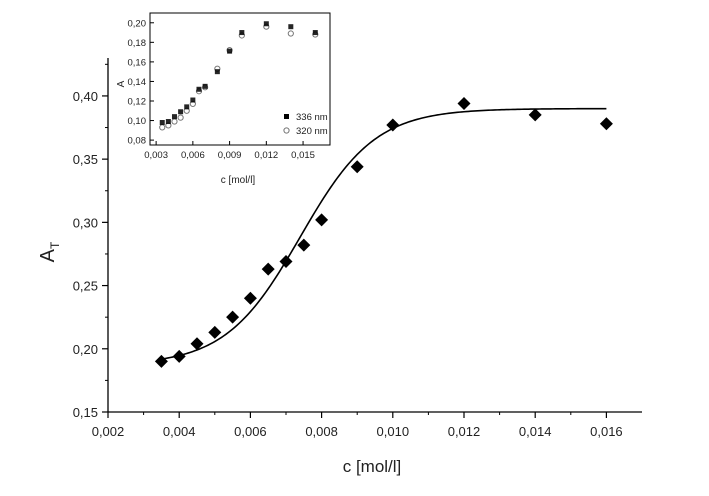 The width and height of the screenshot is (709, 496). I want to click on legend-marker-336nm, so click(286, 116).